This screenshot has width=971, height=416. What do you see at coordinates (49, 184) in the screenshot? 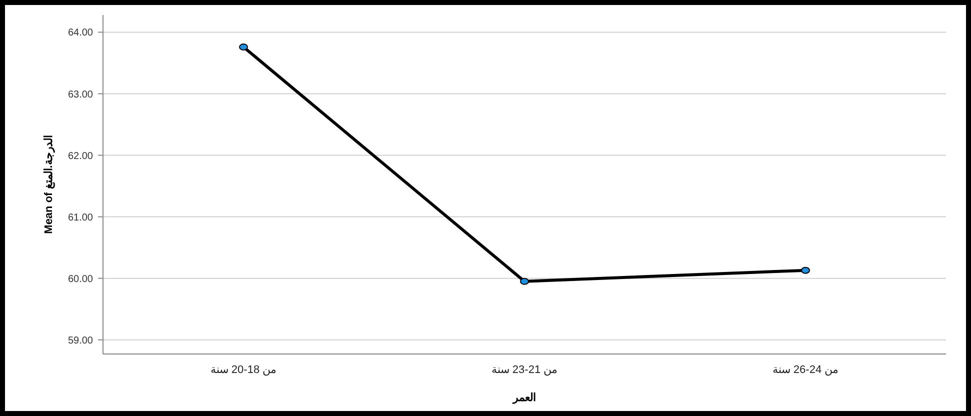
I see `y-axis-title: Mean of الدرجة.المتغ` at bounding box center [49, 184].